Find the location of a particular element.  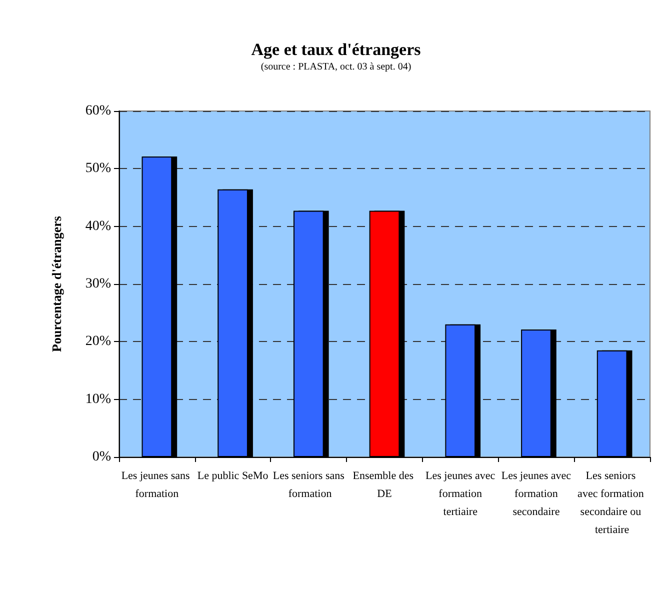

x-tick-label: Les jeunes avec formation secondaire is located at coordinates (536, 494).